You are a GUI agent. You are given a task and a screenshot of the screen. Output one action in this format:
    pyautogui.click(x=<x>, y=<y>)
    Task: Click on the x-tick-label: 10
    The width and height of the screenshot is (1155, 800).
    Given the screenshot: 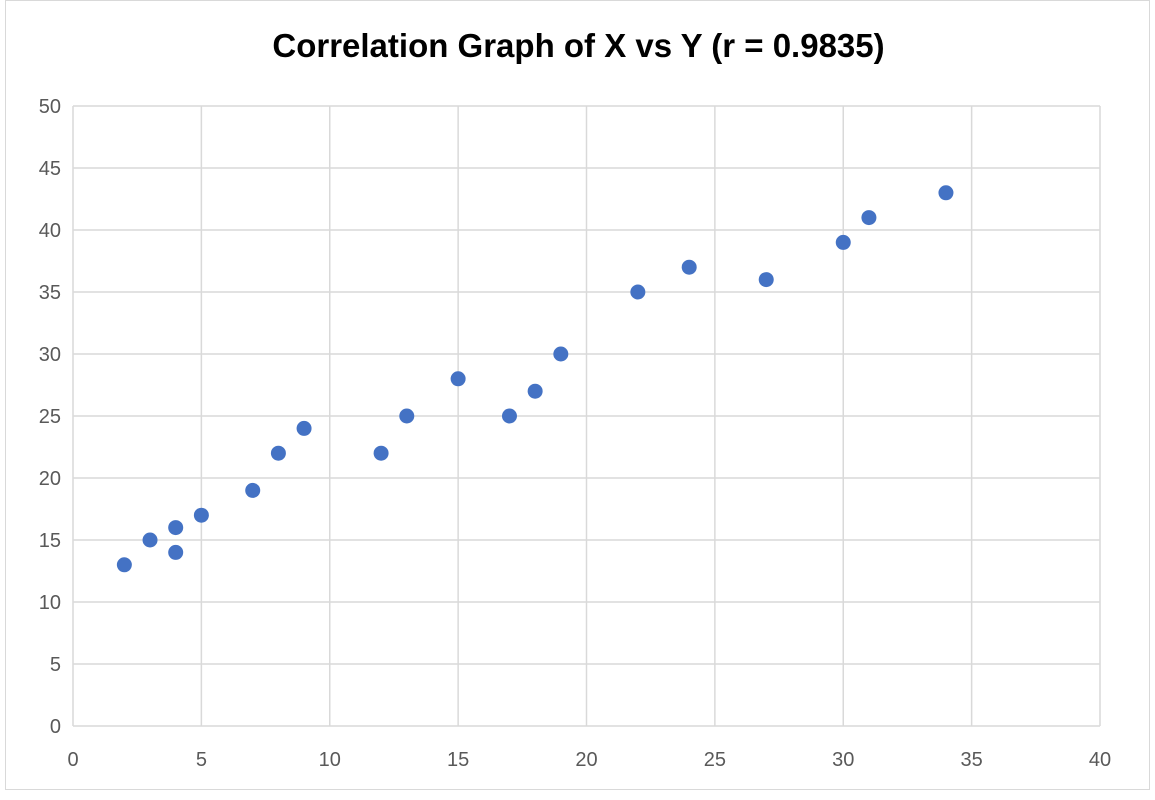 What is the action you would take?
    pyautogui.click(x=330, y=760)
    